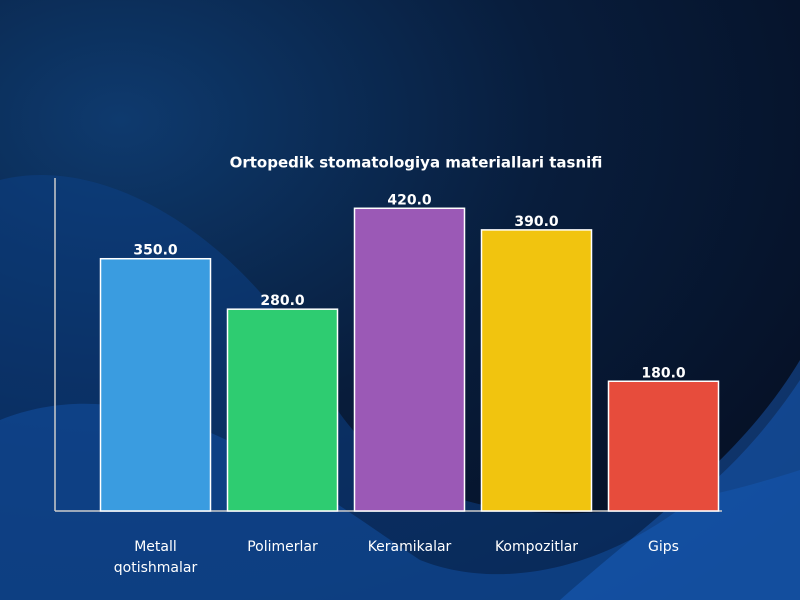 The height and width of the screenshot is (600, 800). What do you see at coordinates (155, 251) in the screenshot?
I see `value-label: 350.0` at bounding box center [155, 251].